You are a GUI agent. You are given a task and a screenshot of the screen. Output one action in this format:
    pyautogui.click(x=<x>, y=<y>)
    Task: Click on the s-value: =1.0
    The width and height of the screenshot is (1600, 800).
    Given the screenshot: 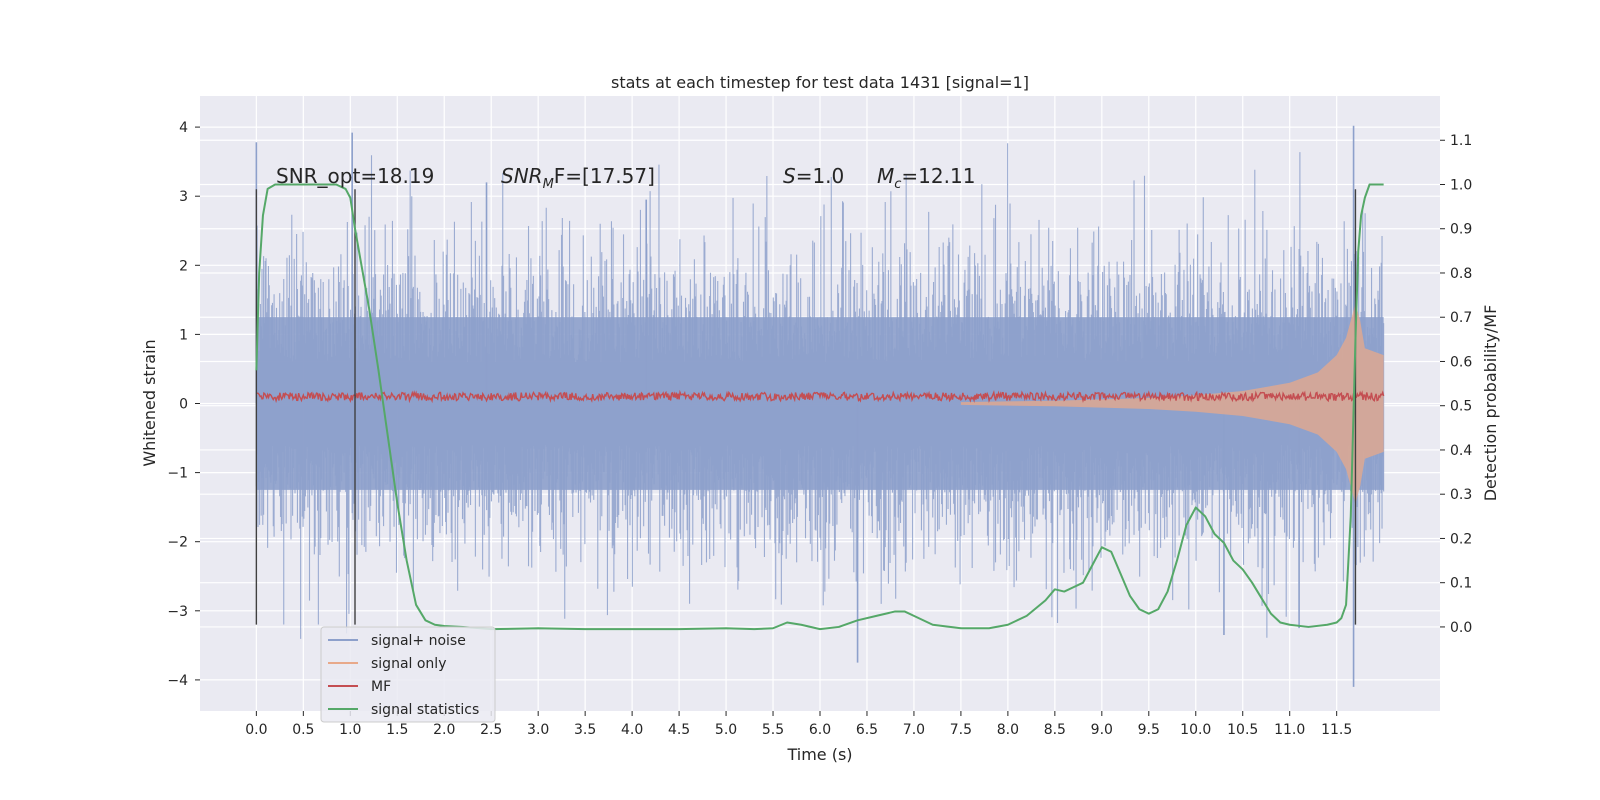 What is the action you would take?
    pyautogui.click(x=820, y=176)
    